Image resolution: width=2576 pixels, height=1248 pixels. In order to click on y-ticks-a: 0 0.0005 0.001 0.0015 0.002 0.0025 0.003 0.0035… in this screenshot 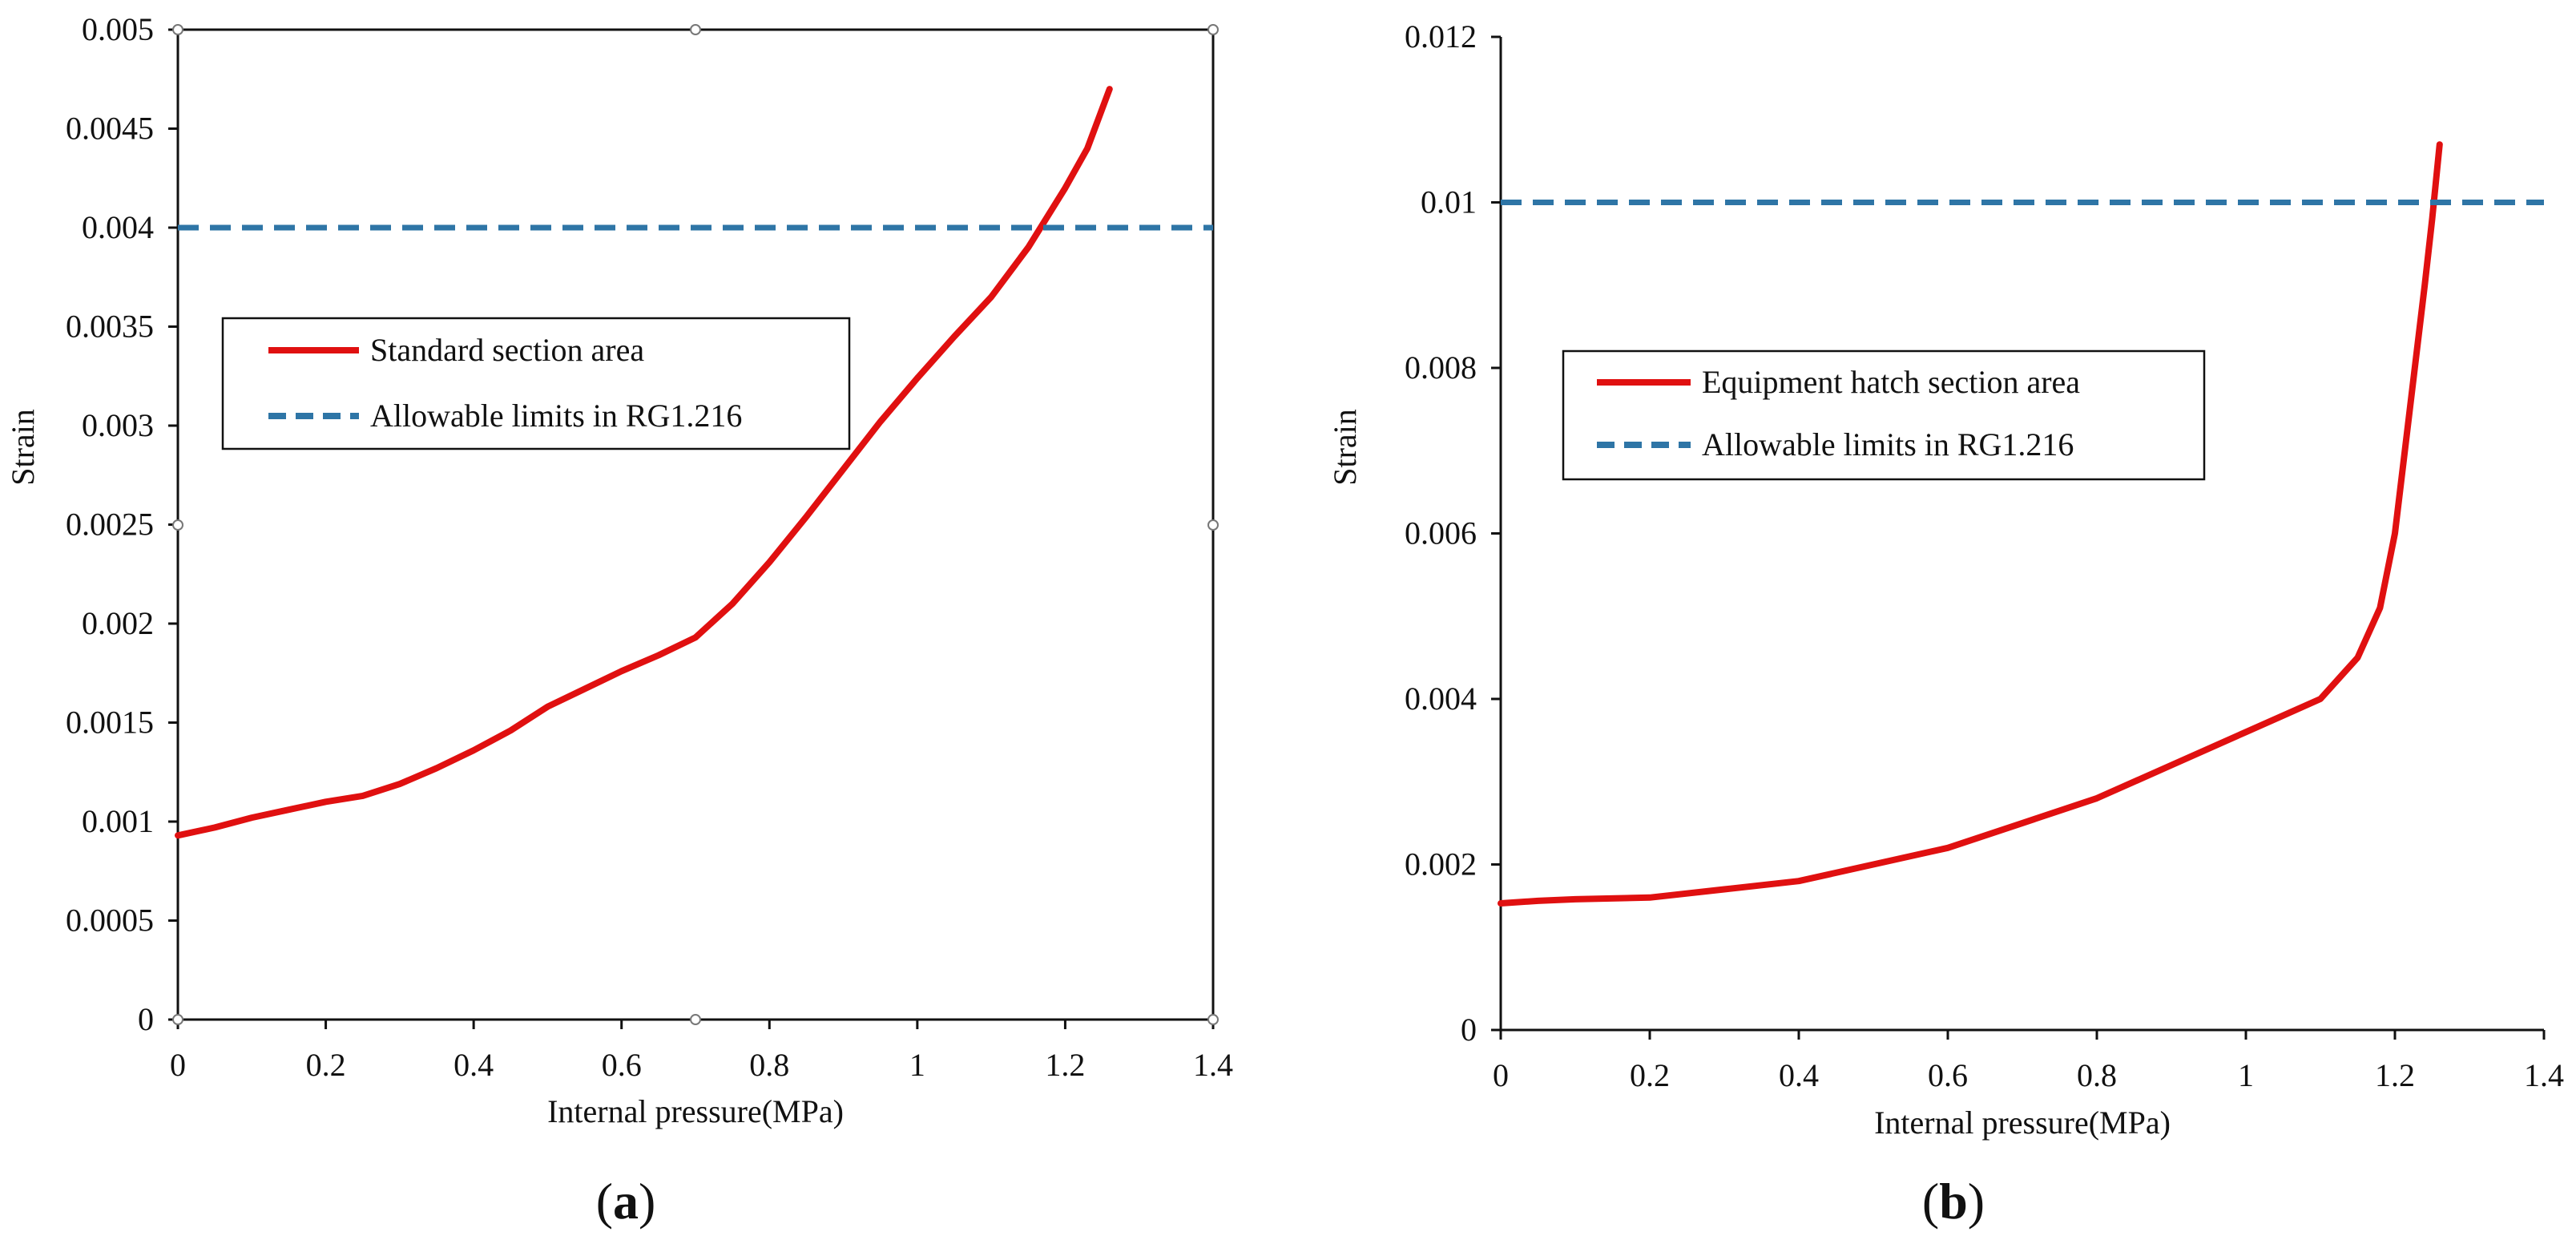, I will do `click(122, 524)`.